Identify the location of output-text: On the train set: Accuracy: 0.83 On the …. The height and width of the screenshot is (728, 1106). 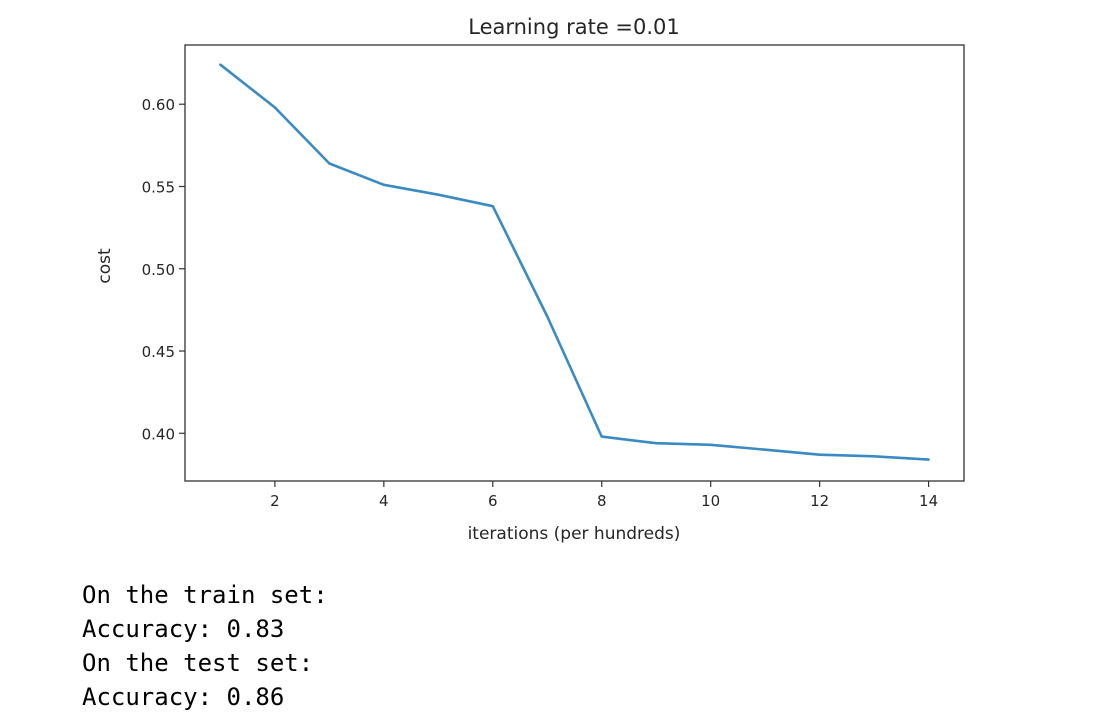
(205, 646).